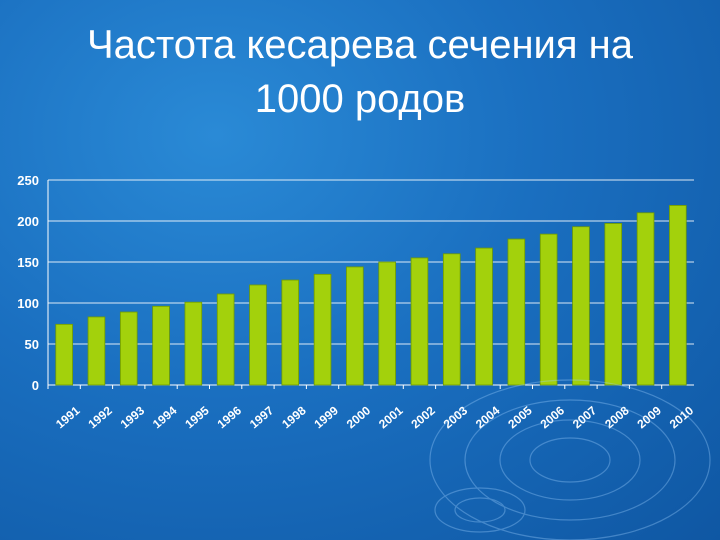 Image resolution: width=720 pixels, height=540 pixels. What do you see at coordinates (230, 417) in the screenshot?
I see `x-tick-label: 1996` at bounding box center [230, 417].